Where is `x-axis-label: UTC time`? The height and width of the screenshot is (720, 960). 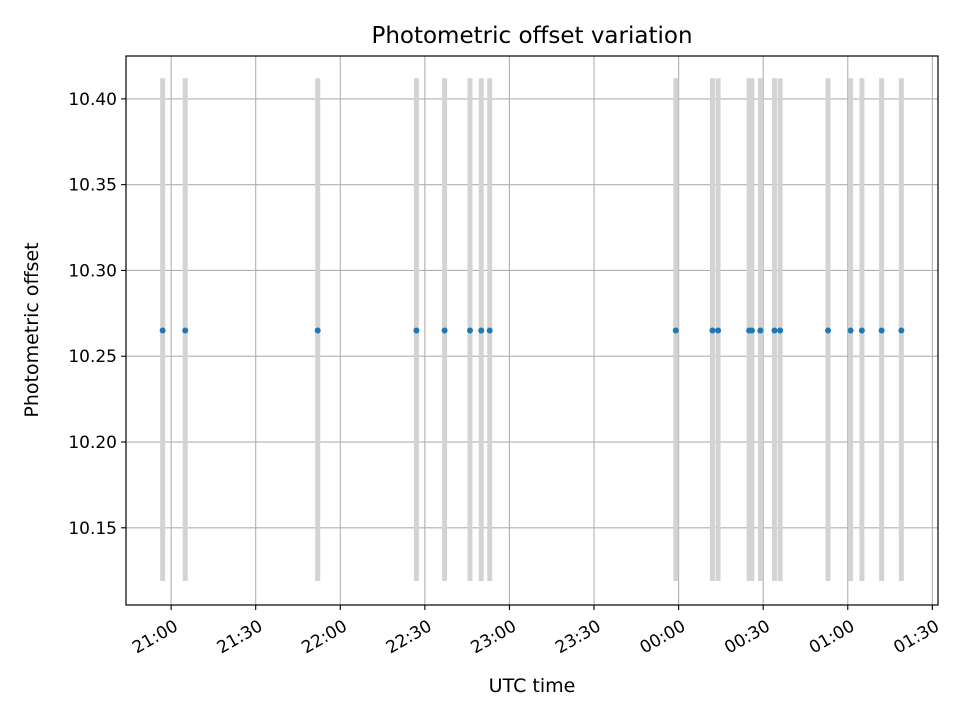
x-axis-label: UTC time is located at coordinates (532, 686).